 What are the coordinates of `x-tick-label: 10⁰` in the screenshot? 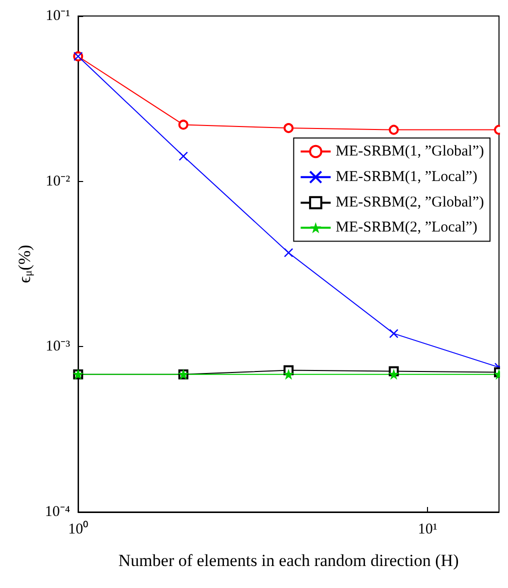 It's located at (78, 529).